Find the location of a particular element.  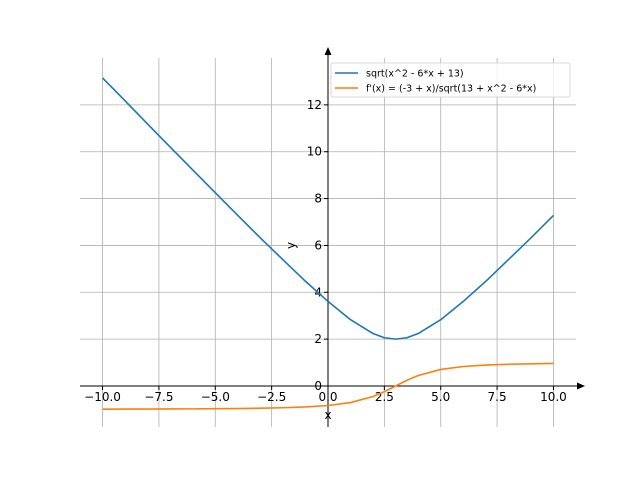

x-tick-label: 7.5 is located at coordinates (497, 397).